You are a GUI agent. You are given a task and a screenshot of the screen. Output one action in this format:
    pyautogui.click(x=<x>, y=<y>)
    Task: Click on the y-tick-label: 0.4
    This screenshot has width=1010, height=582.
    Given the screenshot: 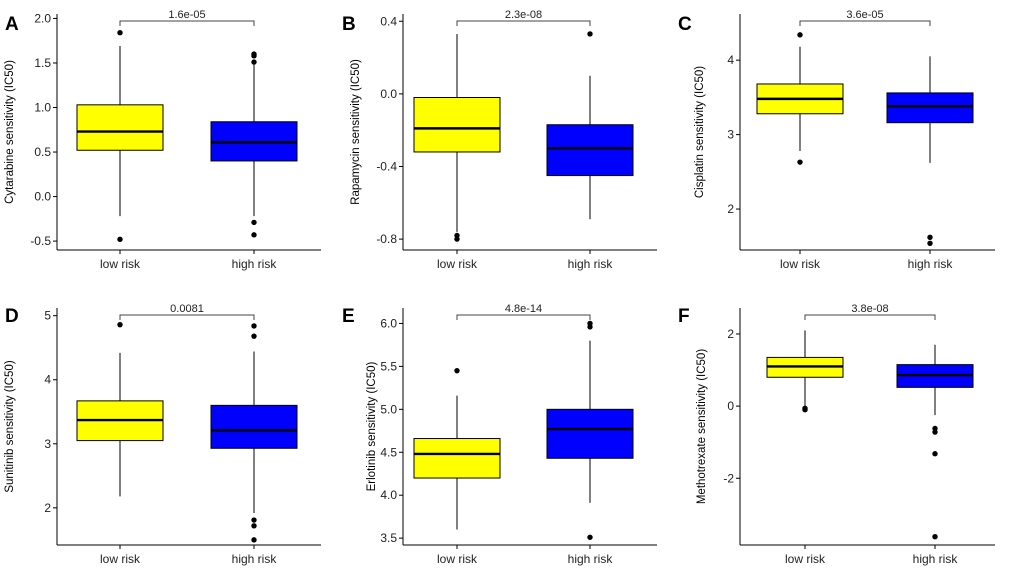 What is the action you would take?
    pyautogui.click(x=388, y=21)
    